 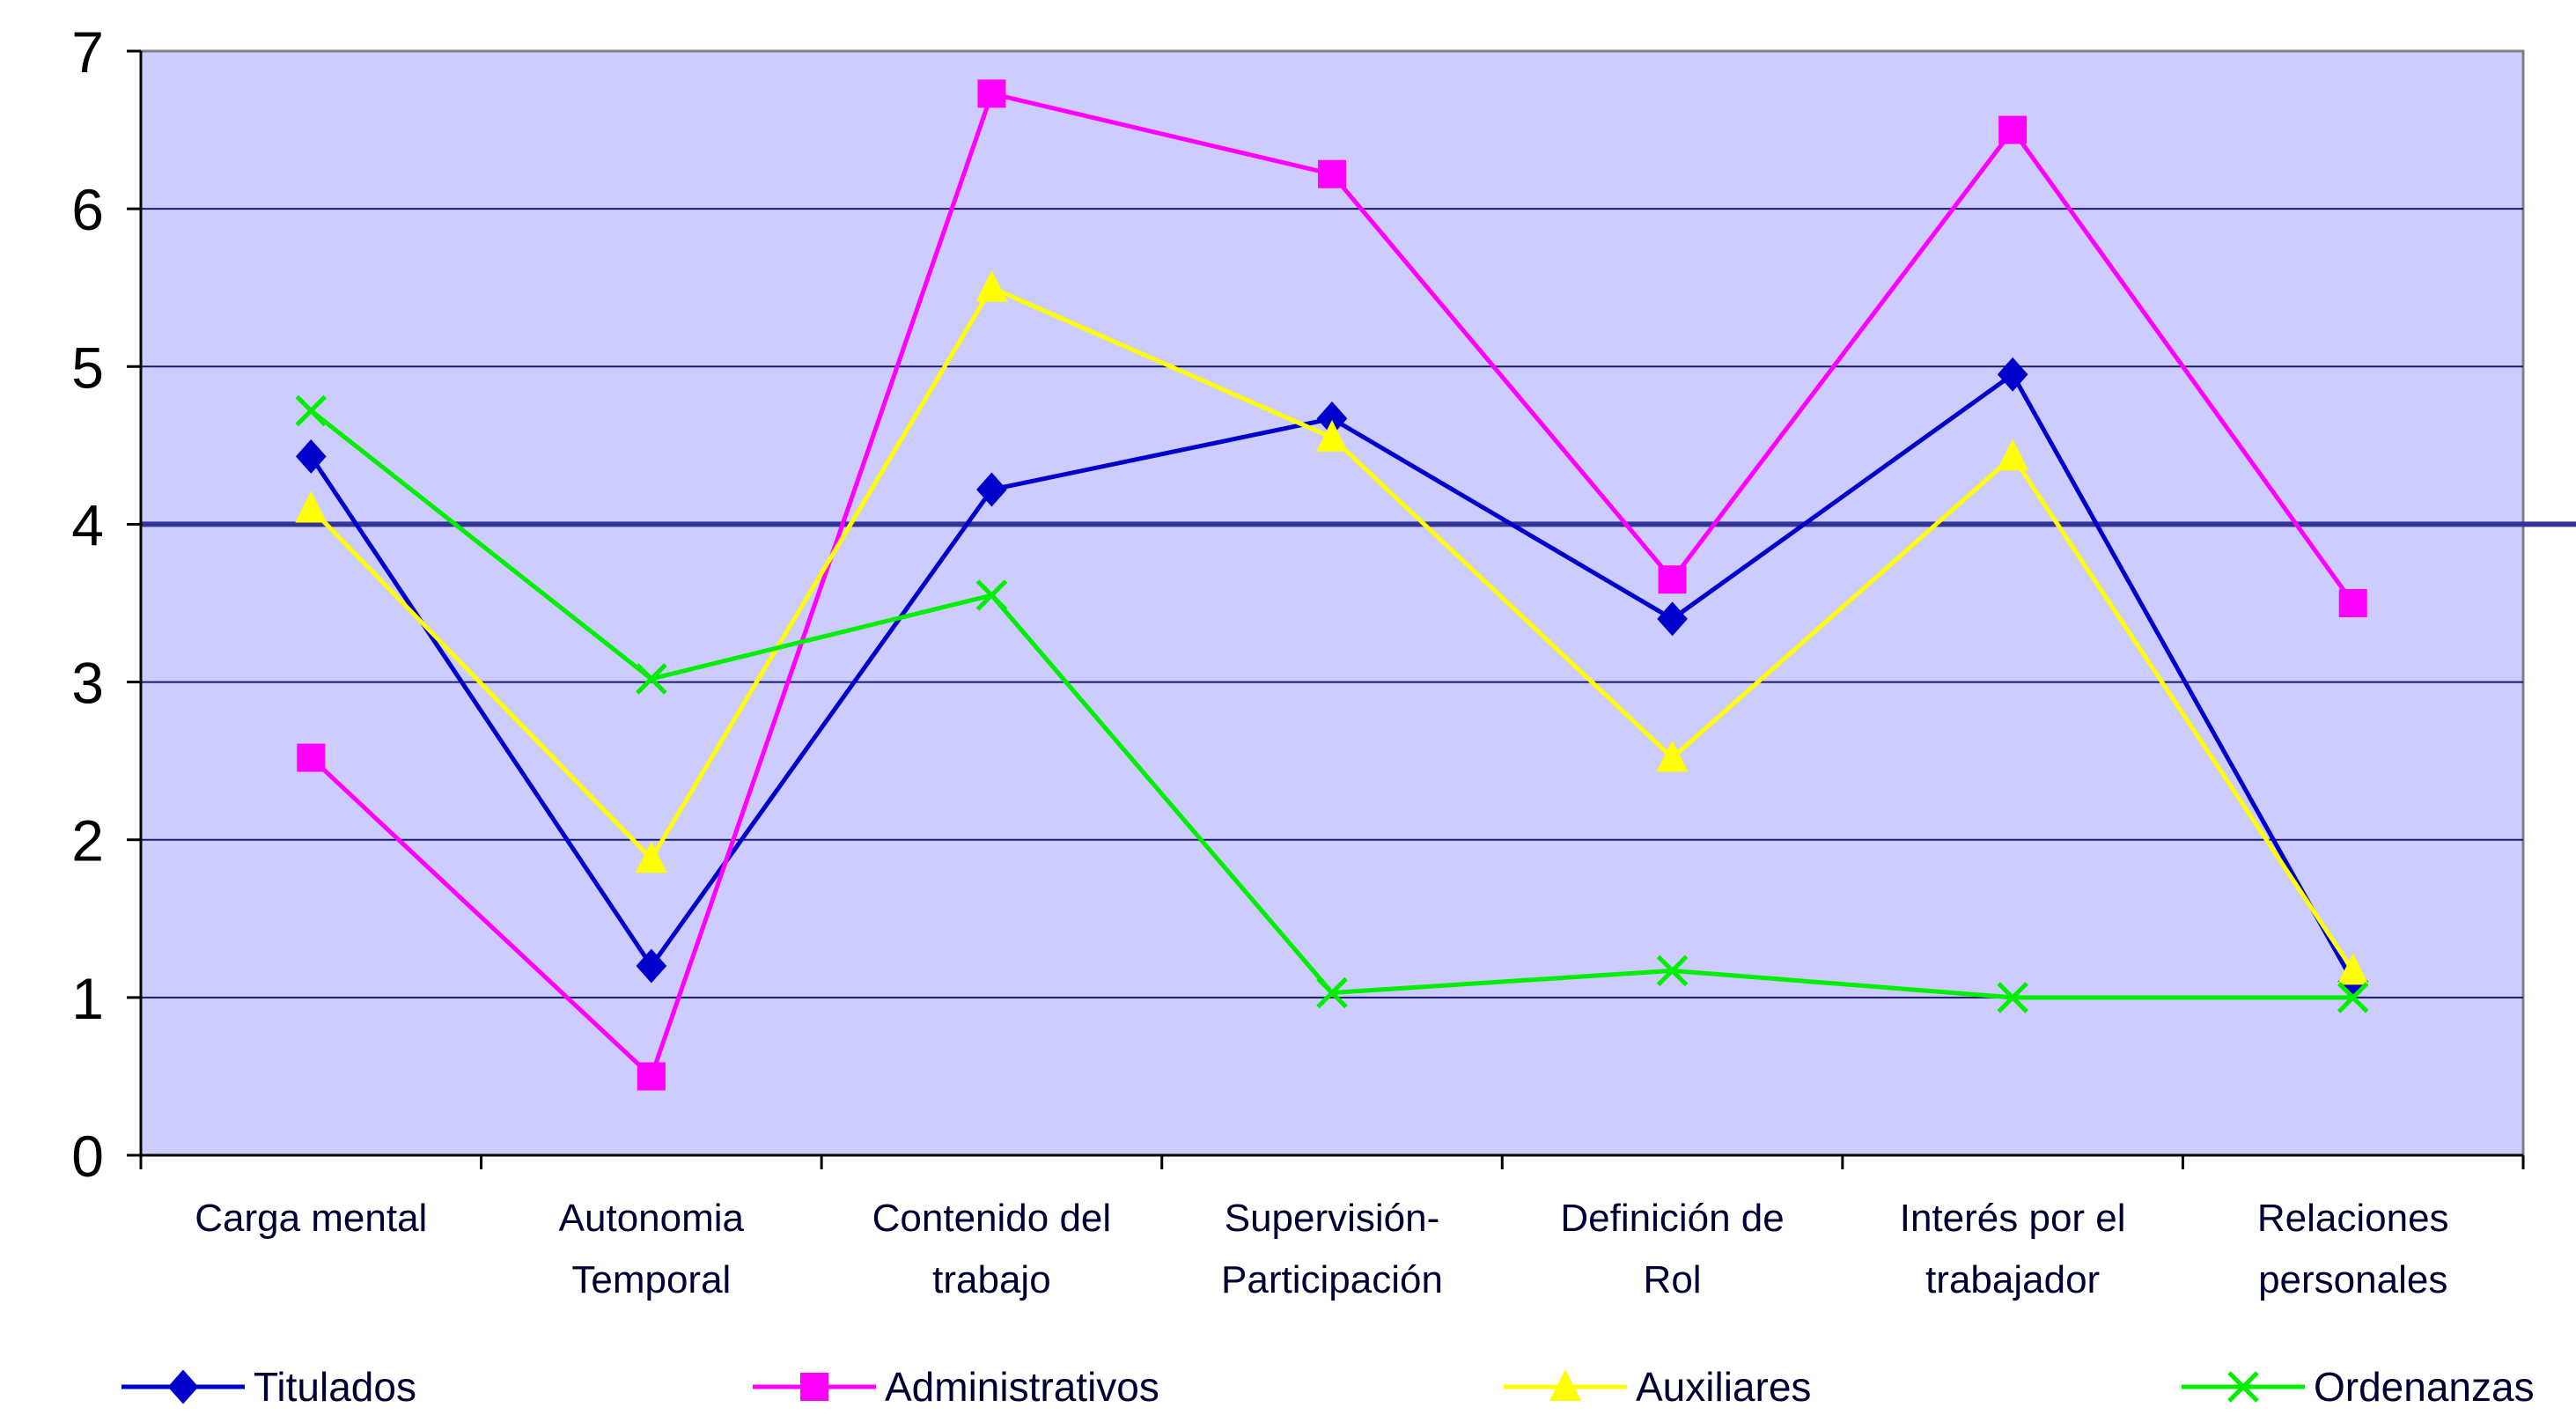 What do you see at coordinates (2013, 1218) in the screenshot?
I see `x-tick-label: Interés por el` at bounding box center [2013, 1218].